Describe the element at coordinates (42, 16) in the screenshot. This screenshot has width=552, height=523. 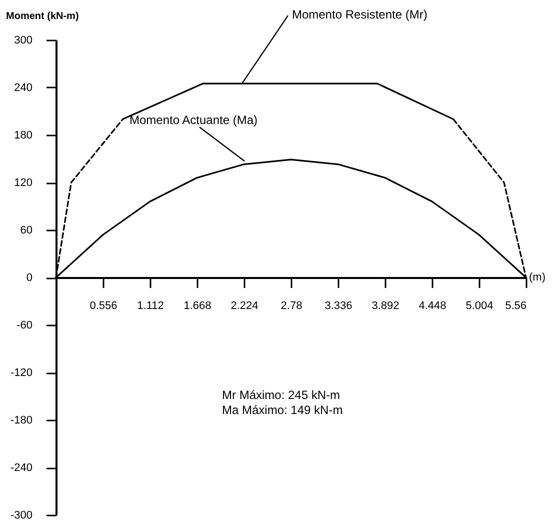
I see `y-axis-title: Moment (kN-m)` at that location.